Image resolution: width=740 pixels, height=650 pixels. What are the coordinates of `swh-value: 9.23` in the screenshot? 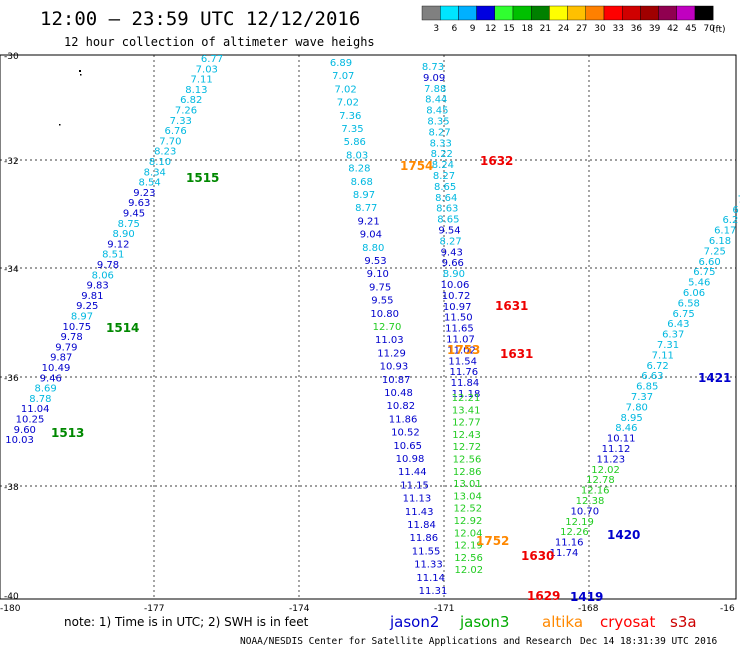 It's located at (144, 193).